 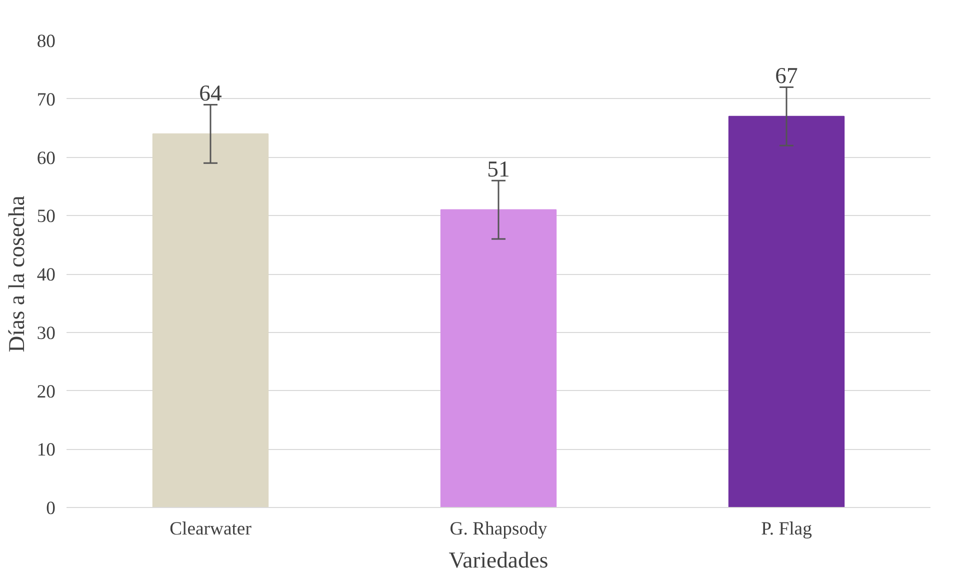 I want to click on data-label: 51, so click(x=498, y=169).